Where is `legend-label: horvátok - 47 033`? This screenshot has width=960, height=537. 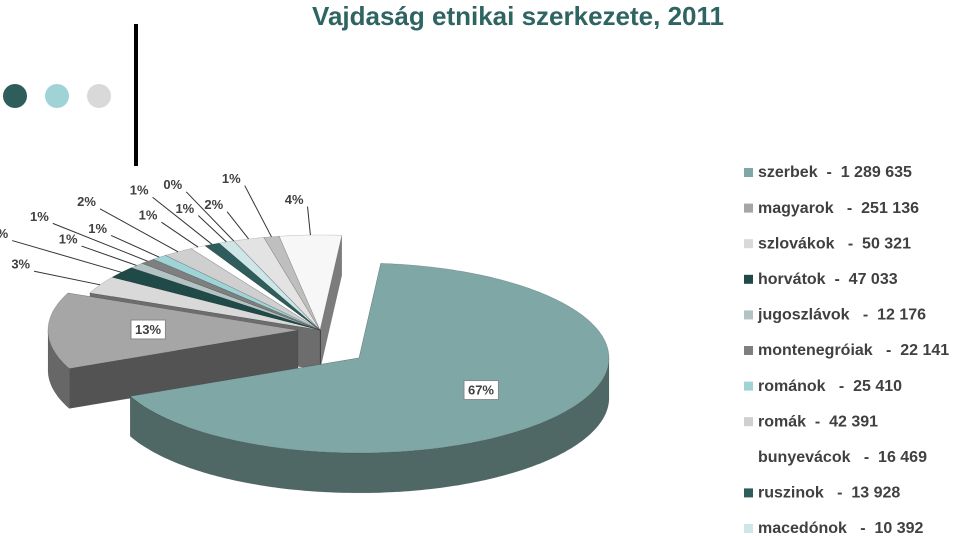
legend-label: horvátok - 47 033 is located at coordinates (828, 279).